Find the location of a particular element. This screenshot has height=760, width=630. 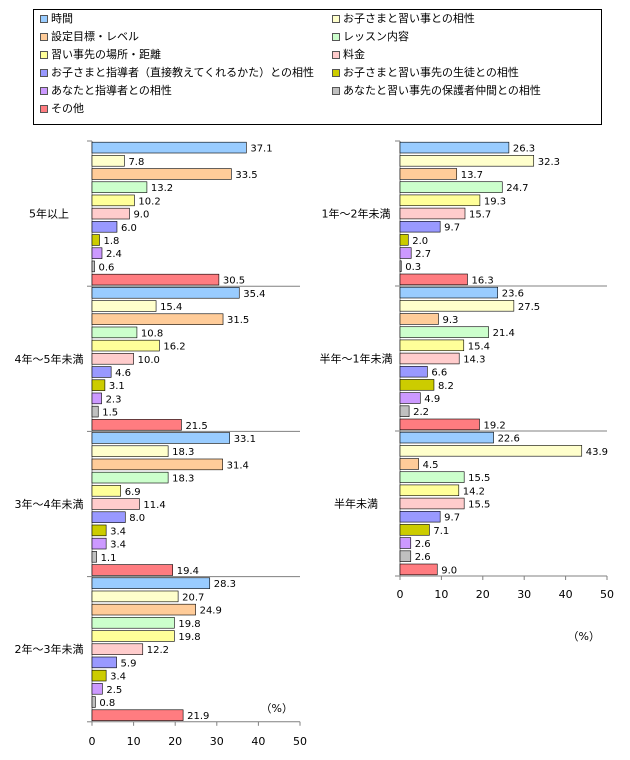

x-tick-label: 40 is located at coordinates (566, 594).